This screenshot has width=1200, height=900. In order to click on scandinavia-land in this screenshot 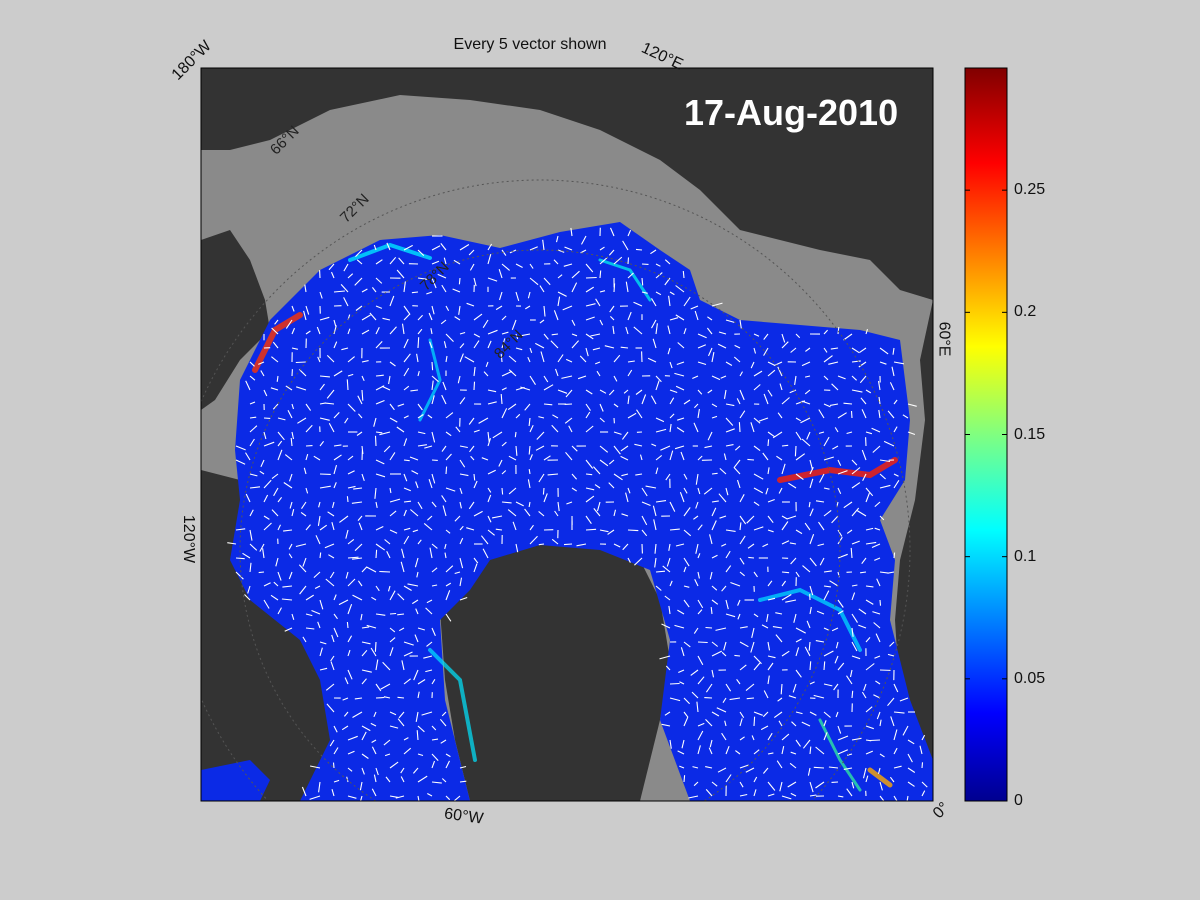, I will do `click(914, 550)`.